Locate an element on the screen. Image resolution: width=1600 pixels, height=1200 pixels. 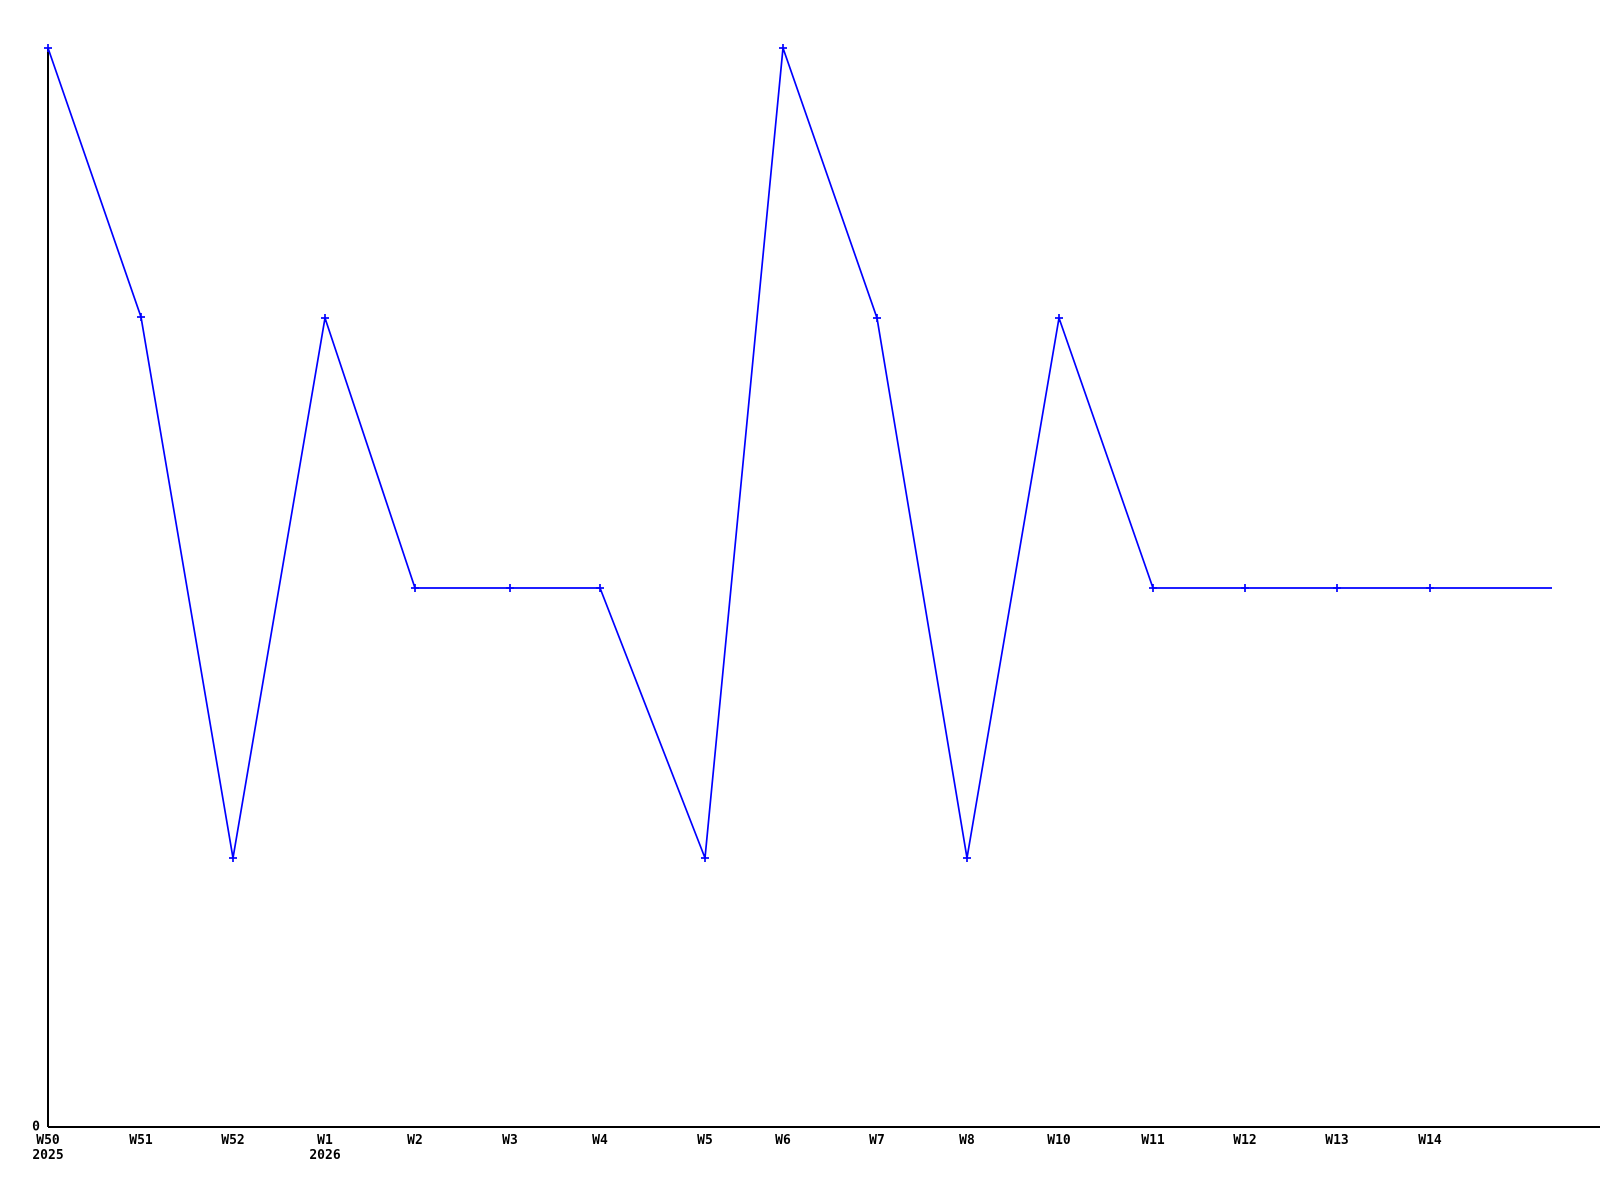
tick-week-label: W6 is located at coordinates (783, 1140).